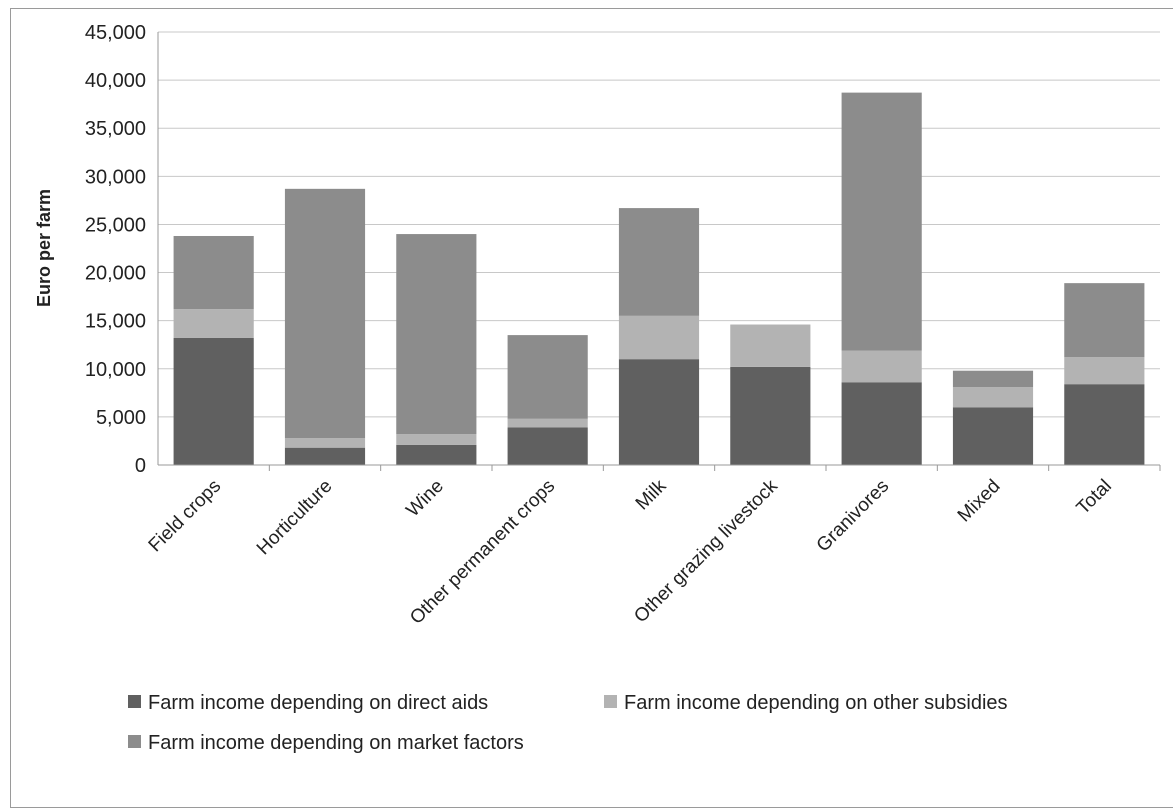  I want to click on y-tick-label: 20,000, so click(115, 274).